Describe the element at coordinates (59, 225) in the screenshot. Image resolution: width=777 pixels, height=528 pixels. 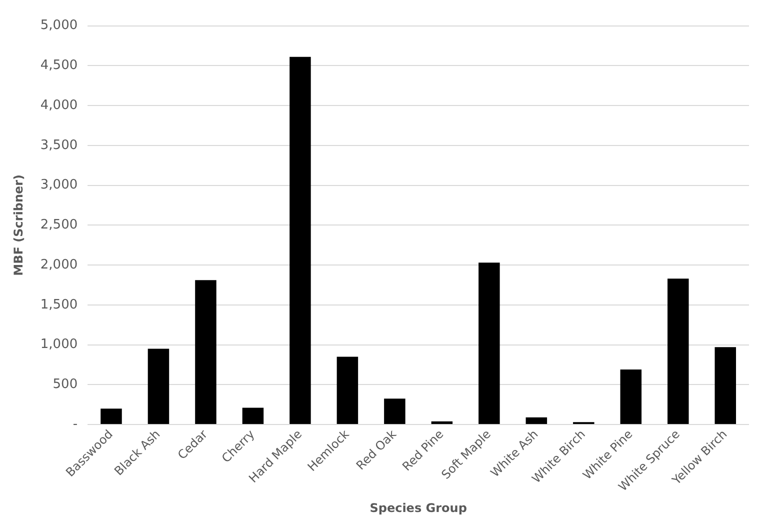
I see `y-tick-label: 2,500` at that location.